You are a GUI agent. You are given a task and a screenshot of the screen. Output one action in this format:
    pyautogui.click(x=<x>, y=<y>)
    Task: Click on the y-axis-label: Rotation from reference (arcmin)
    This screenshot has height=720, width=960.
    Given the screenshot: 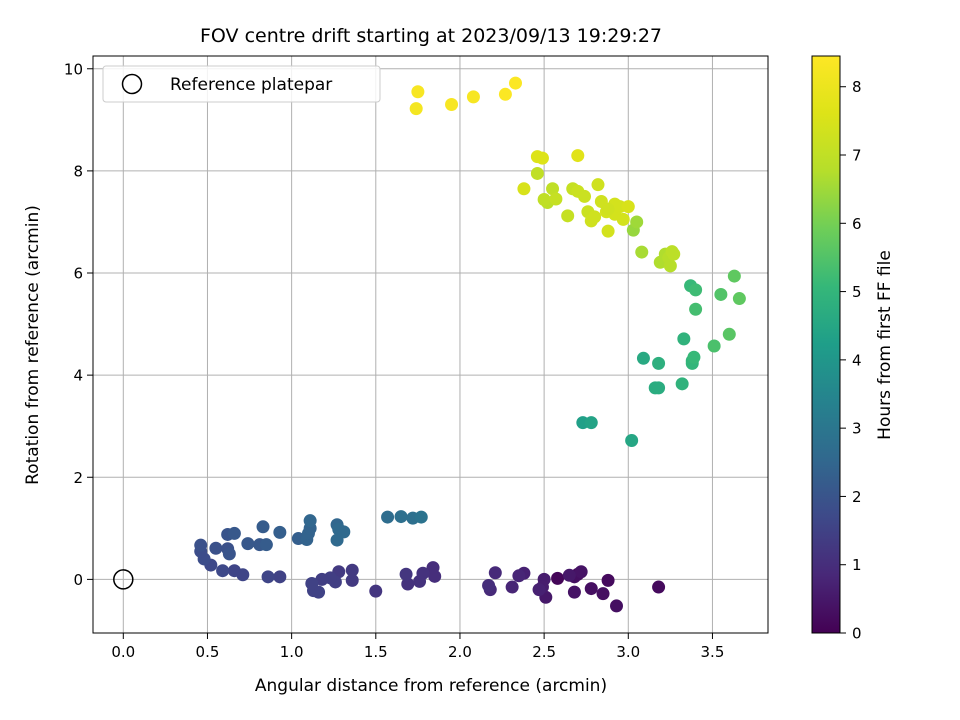 What is the action you would take?
    pyautogui.click(x=33, y=345)
    